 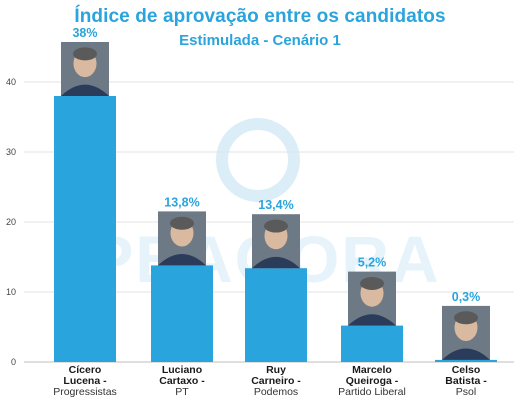 I want to click on category-name: Batista -, so click(x=466, y=381).